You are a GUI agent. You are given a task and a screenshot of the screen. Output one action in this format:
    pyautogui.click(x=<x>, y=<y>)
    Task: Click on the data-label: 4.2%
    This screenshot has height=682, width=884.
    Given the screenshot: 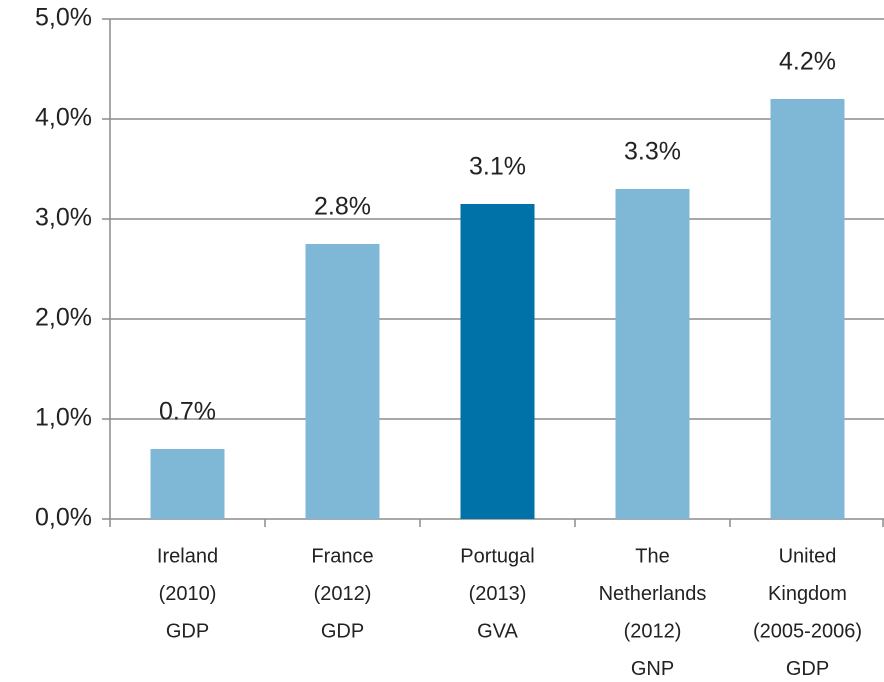 What is the action you would take?
    pyautogui.click(x=807, y=62)
    